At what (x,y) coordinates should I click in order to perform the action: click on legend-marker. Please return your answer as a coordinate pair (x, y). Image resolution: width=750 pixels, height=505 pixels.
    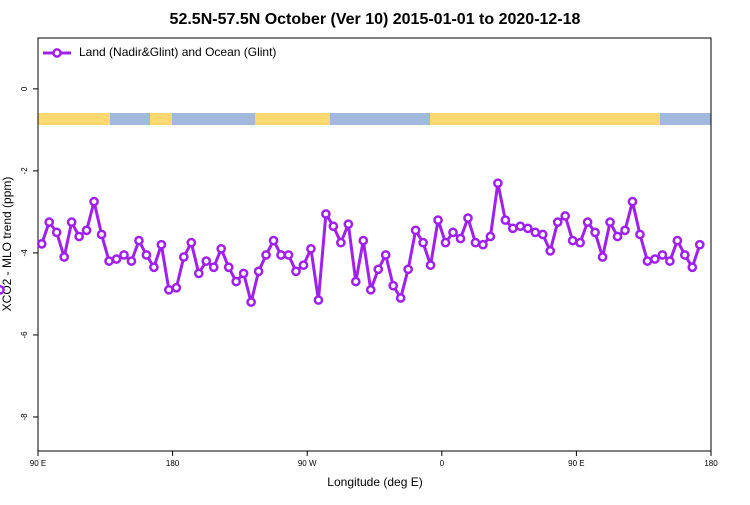
    Looking at the image, I should click on (57, 53).